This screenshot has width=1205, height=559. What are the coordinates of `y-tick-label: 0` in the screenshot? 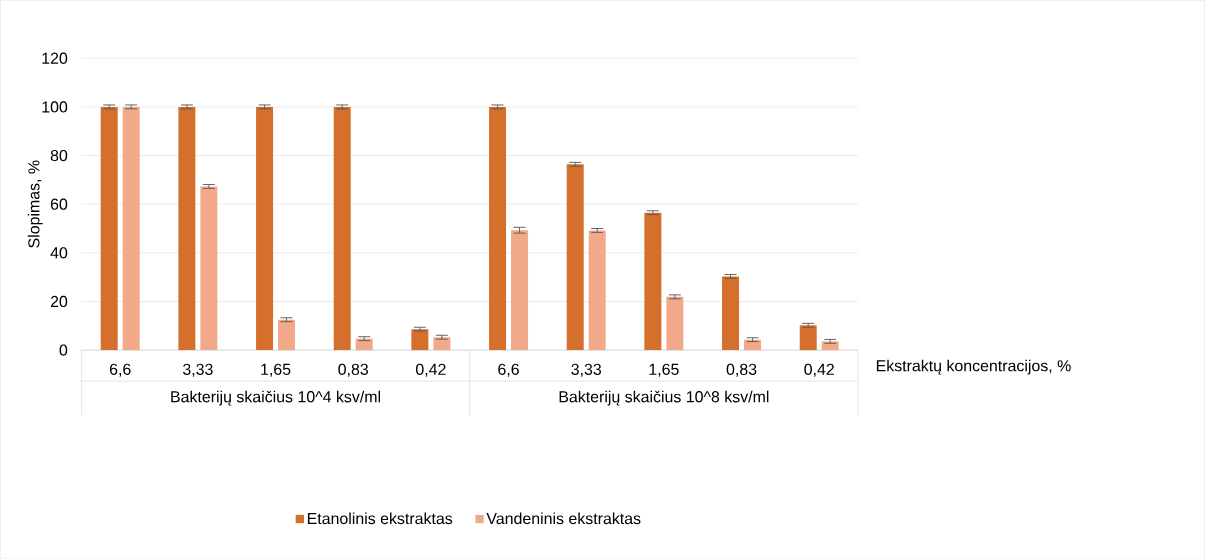 It's located at (63, 350).